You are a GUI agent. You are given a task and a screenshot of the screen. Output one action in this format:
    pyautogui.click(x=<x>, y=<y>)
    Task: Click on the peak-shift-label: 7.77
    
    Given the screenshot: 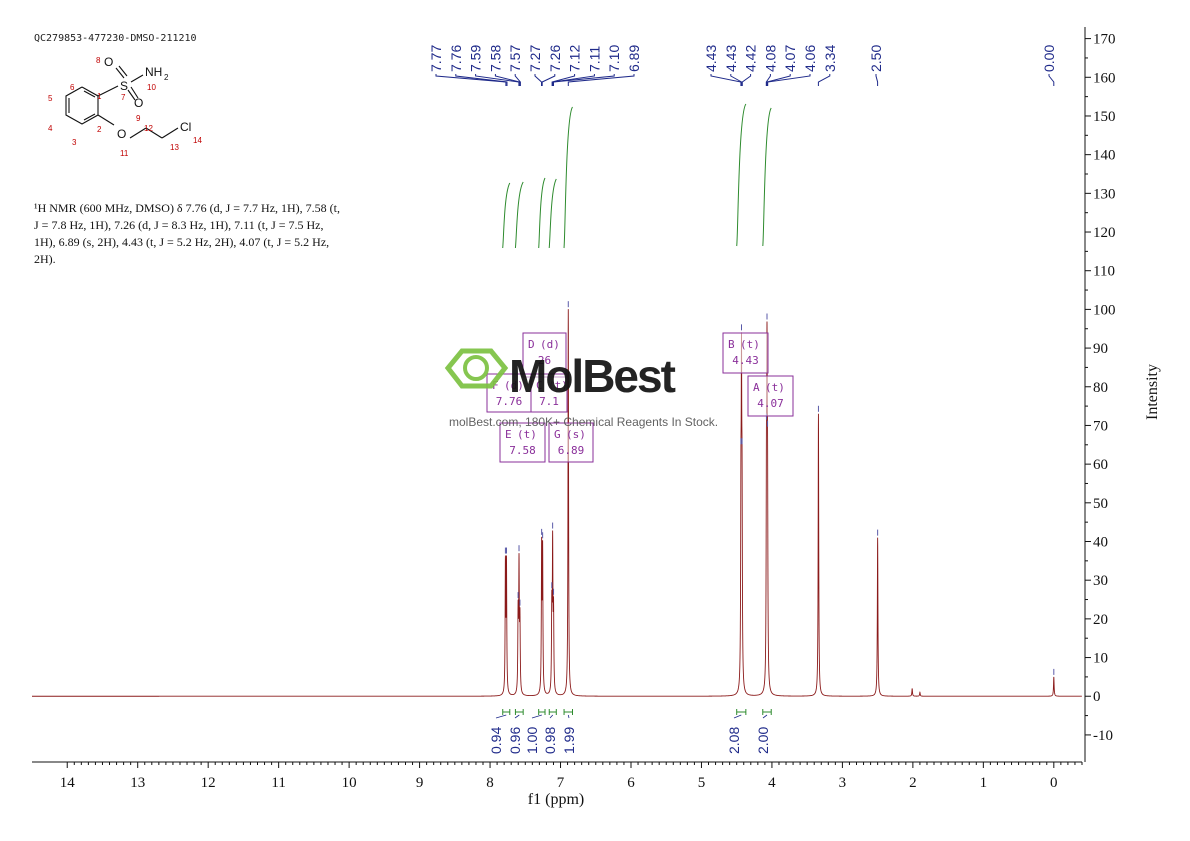 What is the action you would take?
    pyautogui.click(x=436, y=58)
    